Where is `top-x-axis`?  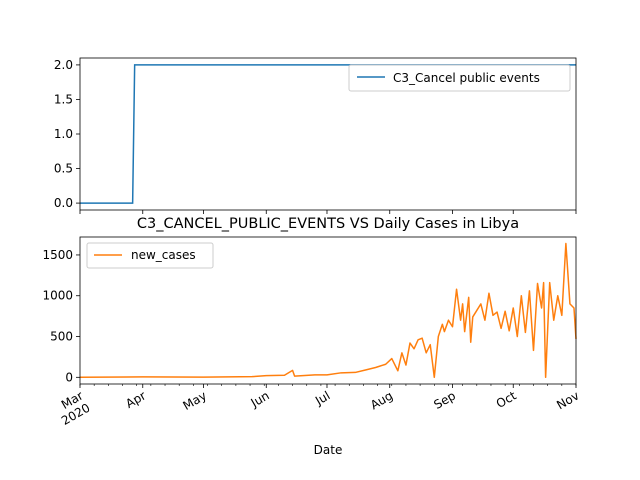 top-x-axis is located at coordinates (328, 212).